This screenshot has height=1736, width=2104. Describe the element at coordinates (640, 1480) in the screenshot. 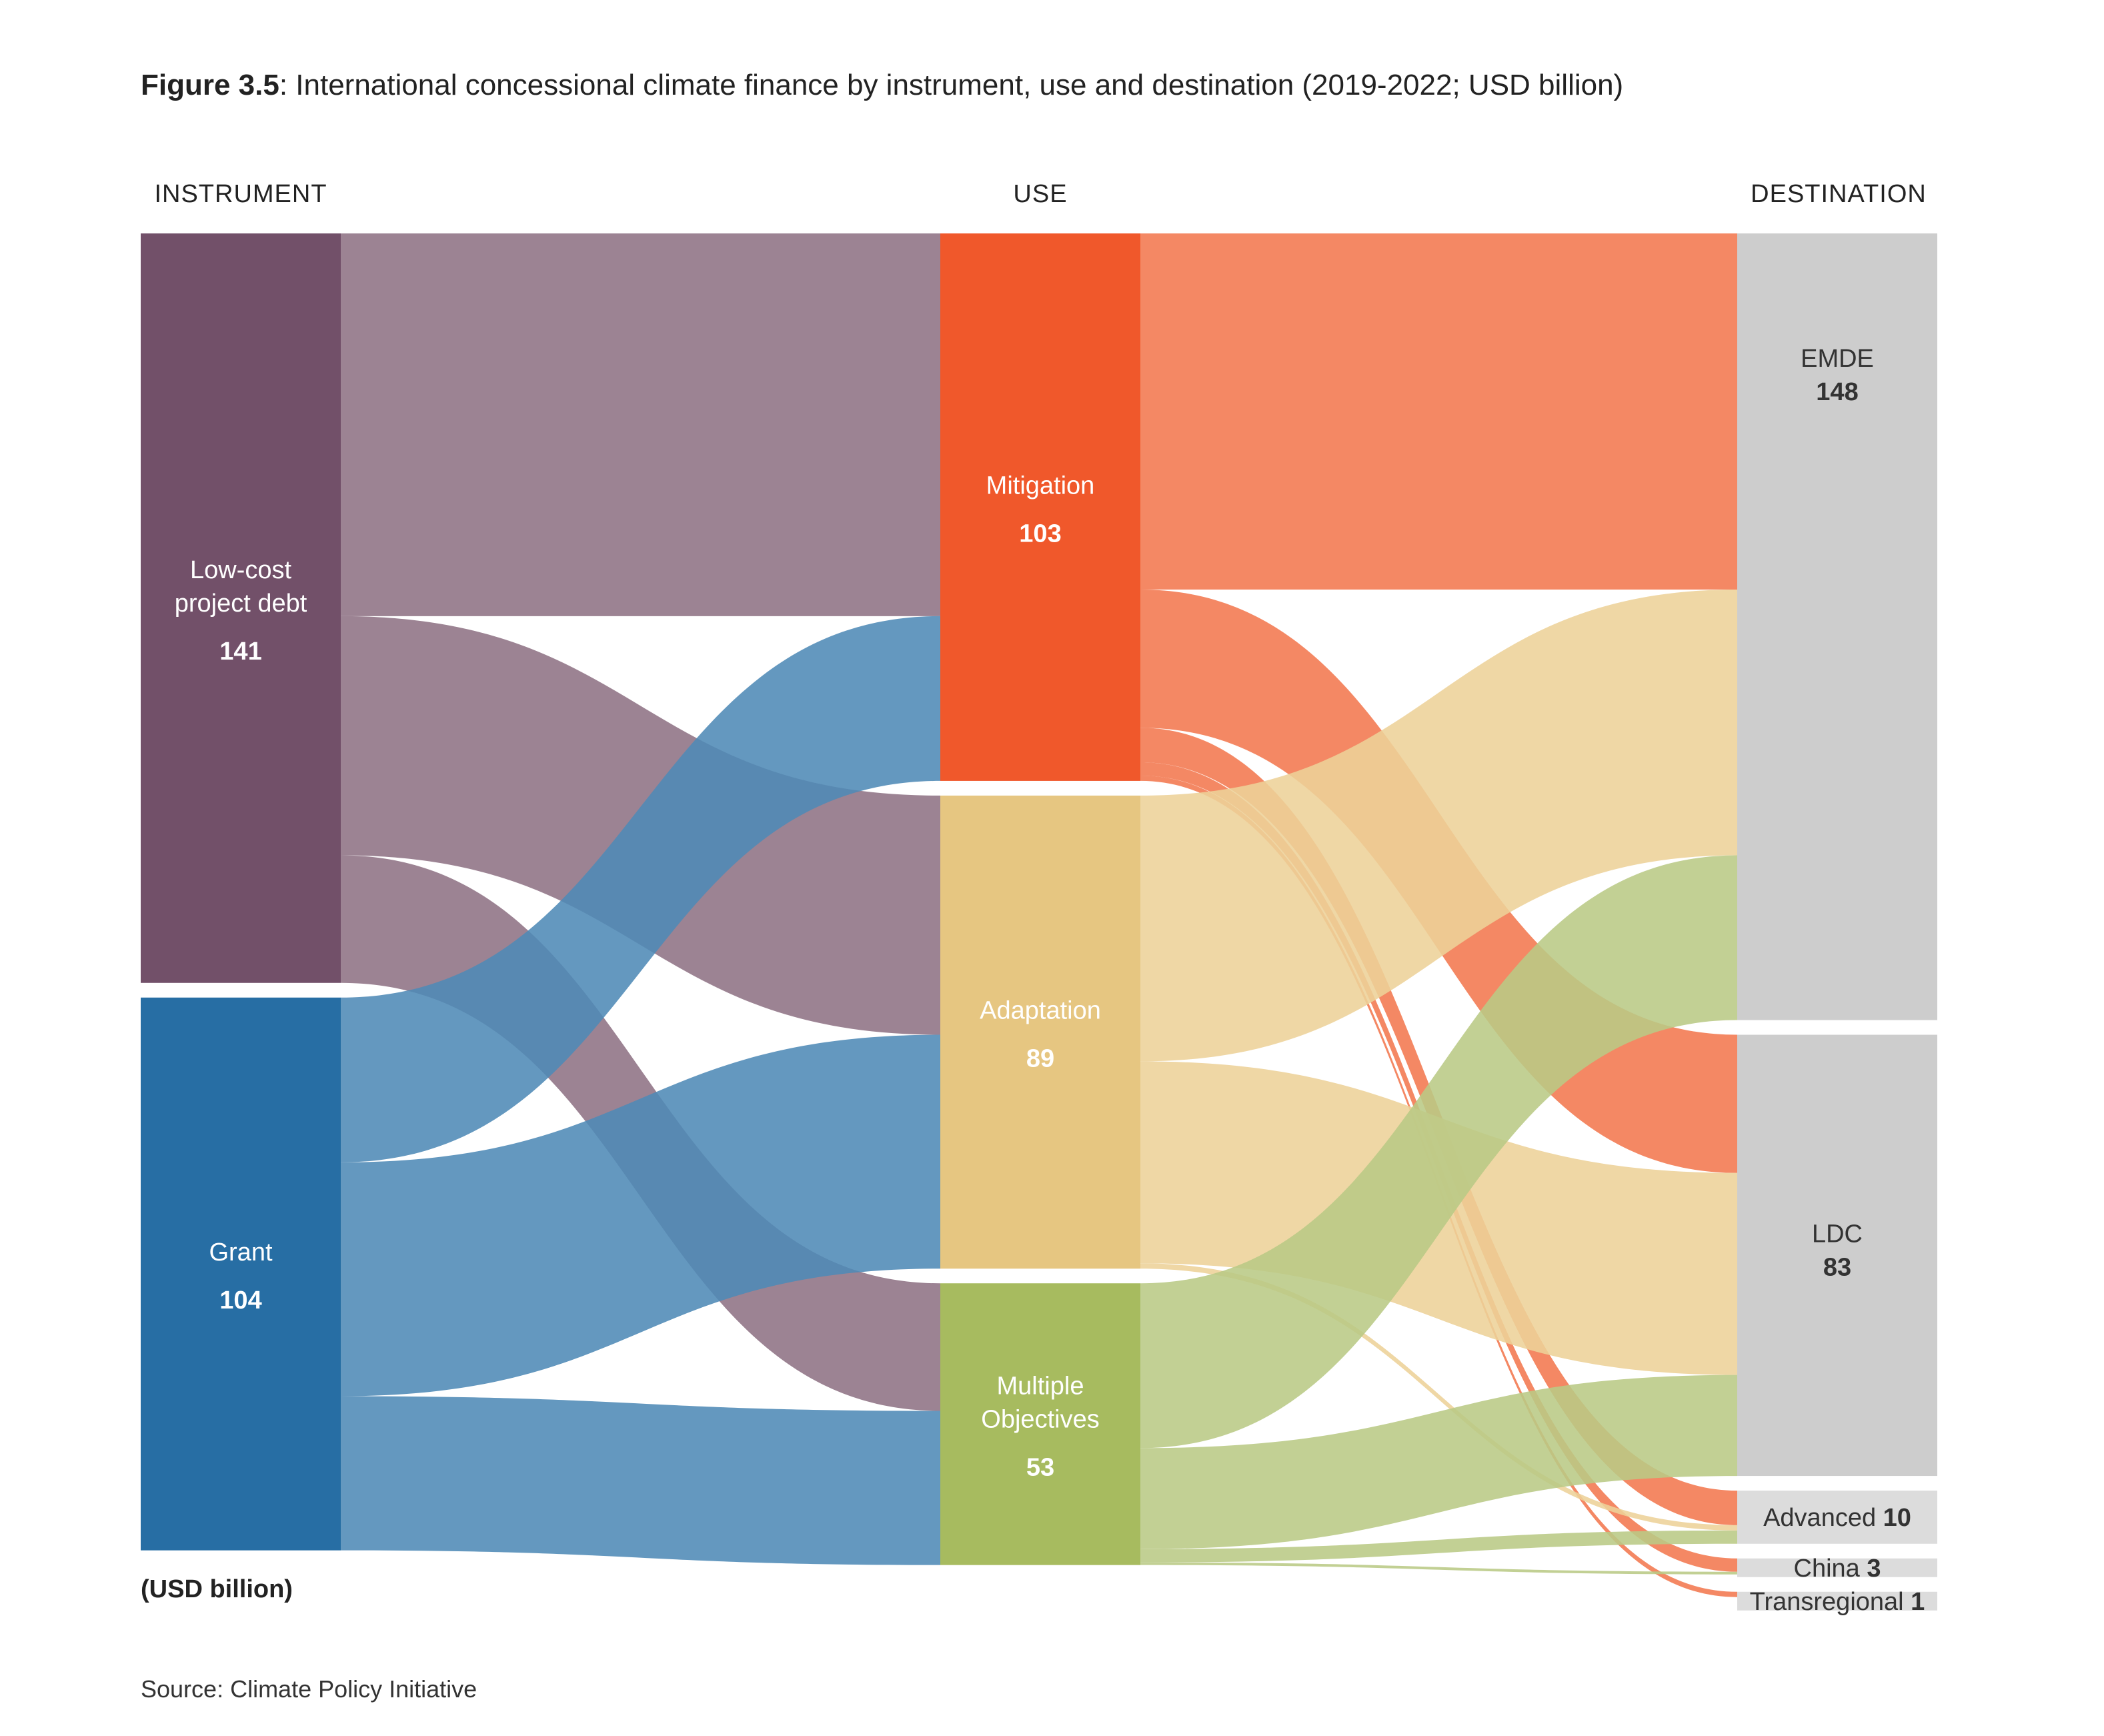

I see `link-grant-to-mo` at that location.